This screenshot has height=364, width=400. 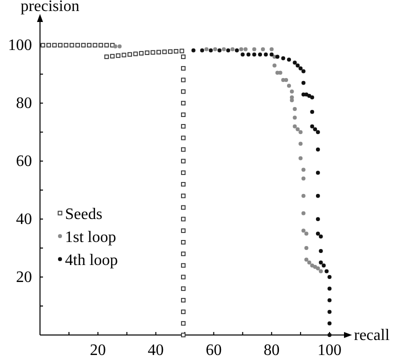 What do you see at coordinates (272, 350) in the screenshot?
I see `x-tick-label: 80` at bounding box center [272, 350].